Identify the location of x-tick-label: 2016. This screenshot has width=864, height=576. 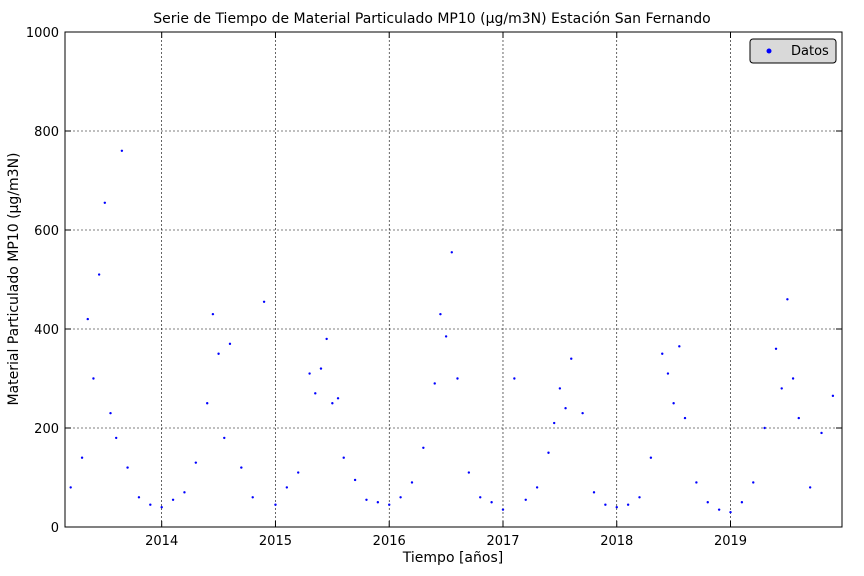
(389, 541).